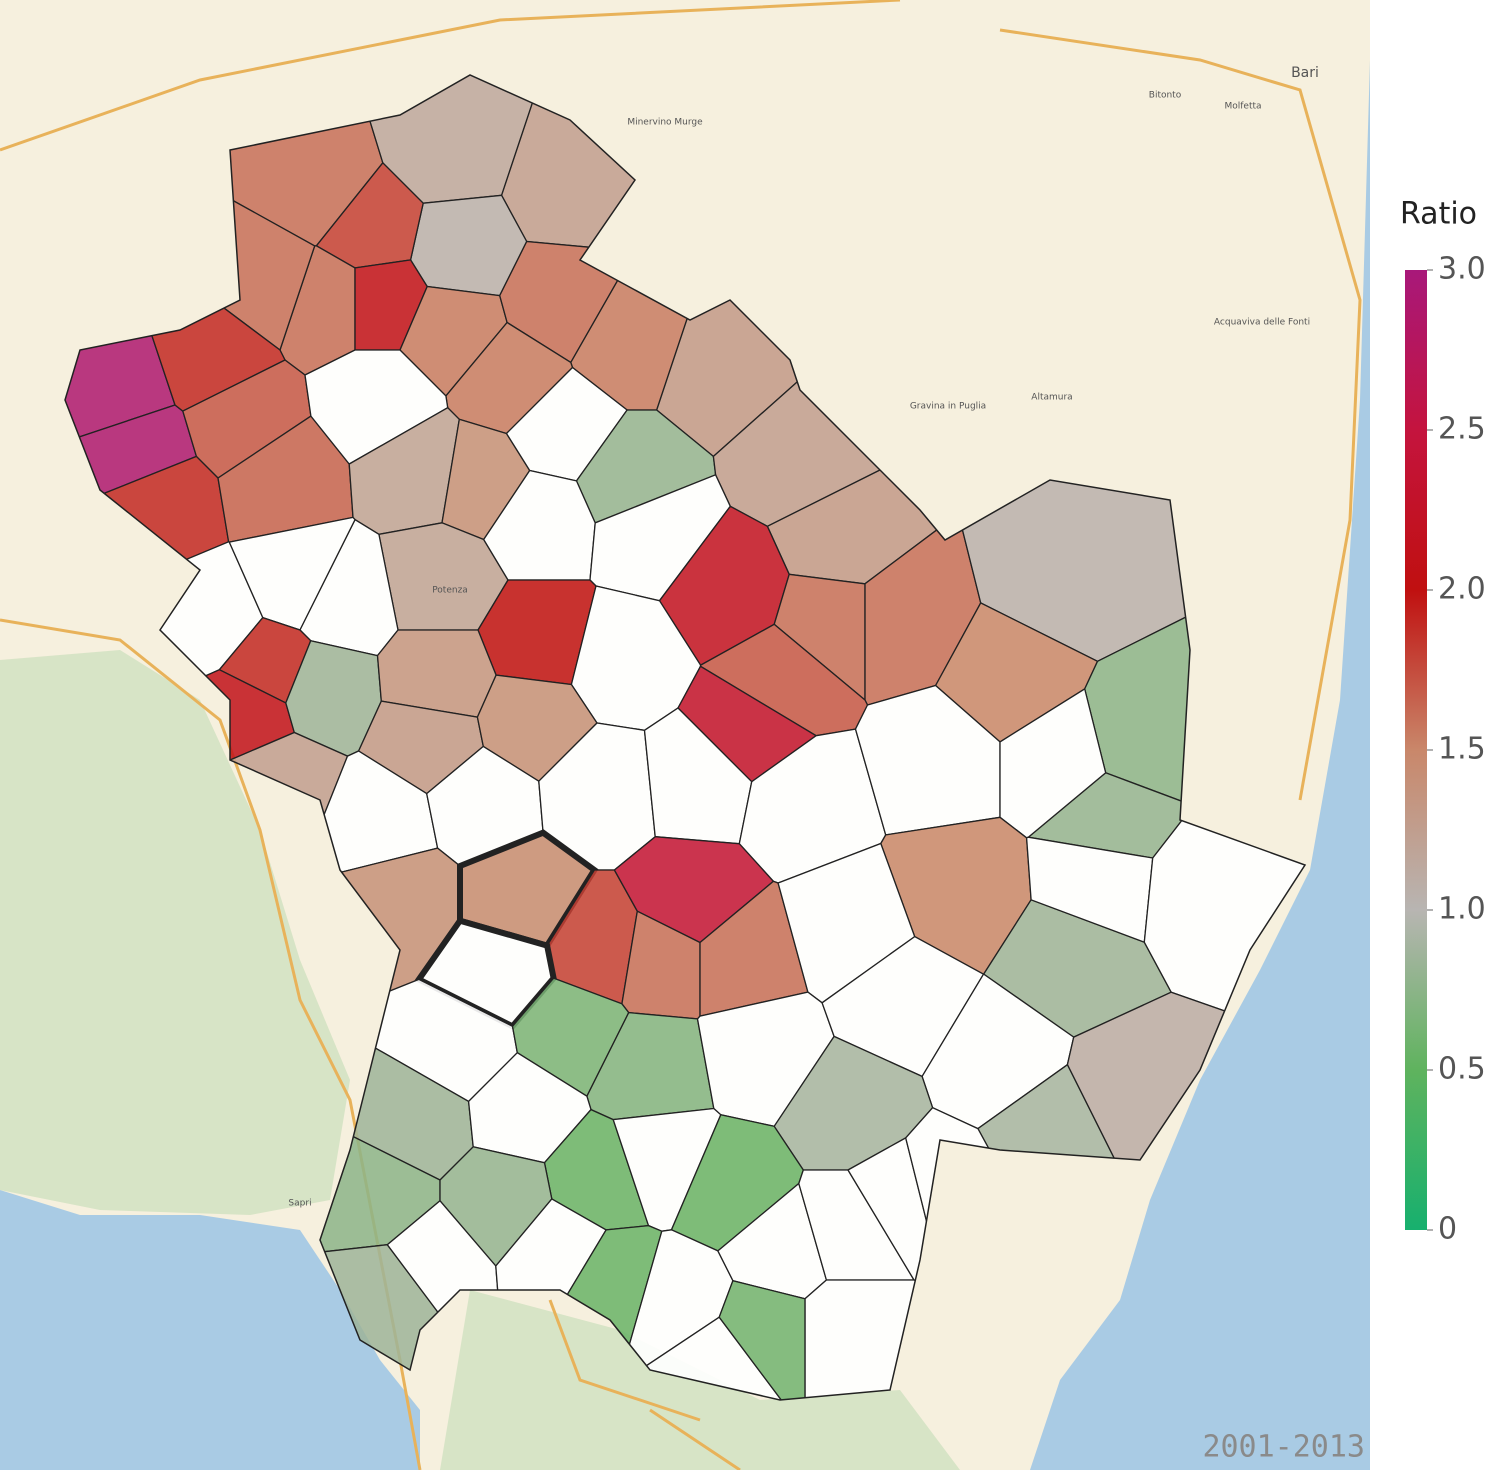 This screenshot has width=1493, height=1474. What do you see at coordinates (1165, 96) in the screenshot?
I see `place-label: Bitonto` at bounding box center [1165, 96].